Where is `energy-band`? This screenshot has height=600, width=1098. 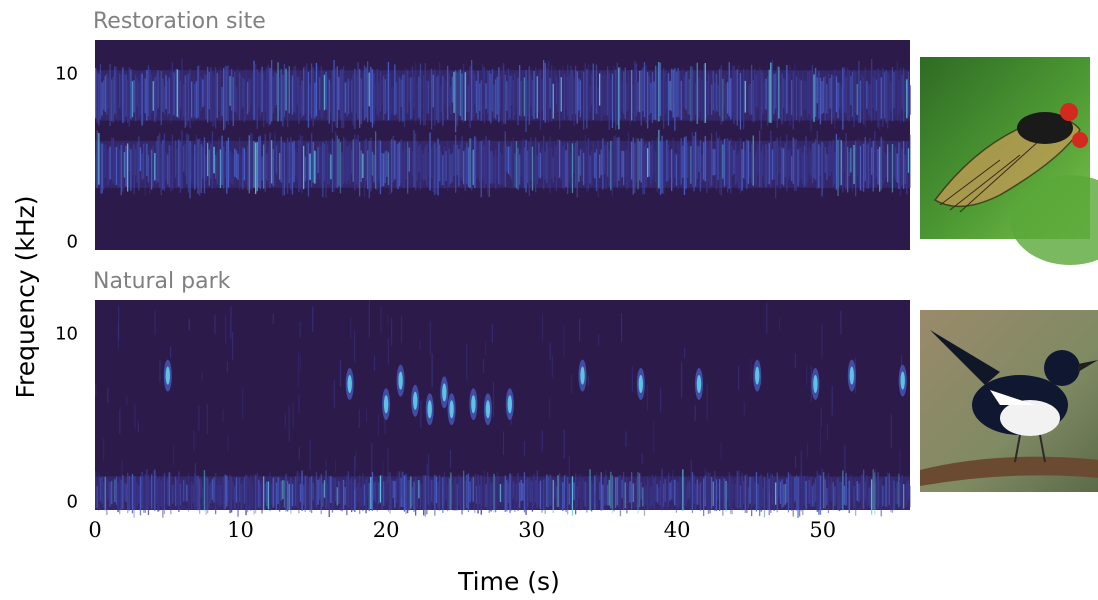 energy-band is located at coordinates (503, 164).